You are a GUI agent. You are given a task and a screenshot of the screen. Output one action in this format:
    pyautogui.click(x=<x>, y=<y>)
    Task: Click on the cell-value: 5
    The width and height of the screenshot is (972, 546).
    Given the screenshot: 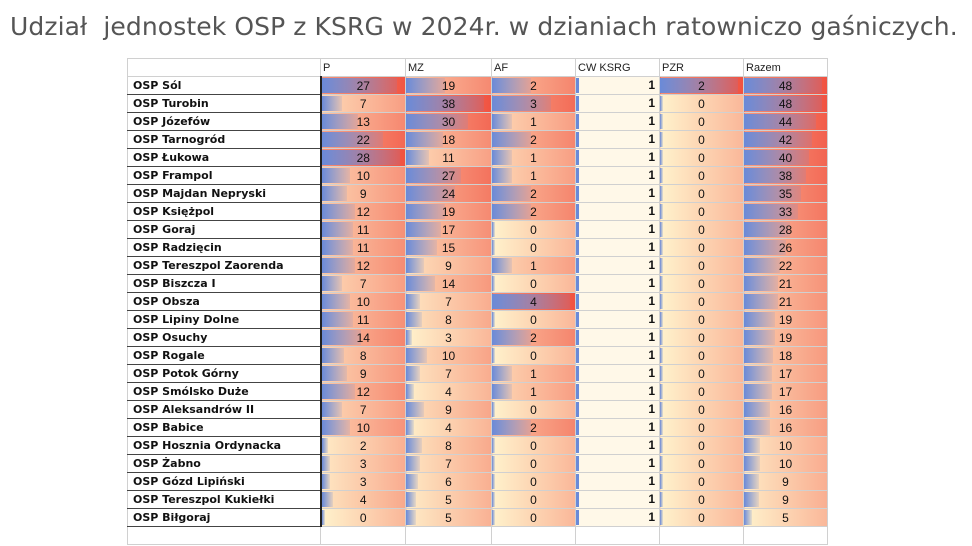 What is the action you would take?
    pyautogui.click(x=785, y=517)
    